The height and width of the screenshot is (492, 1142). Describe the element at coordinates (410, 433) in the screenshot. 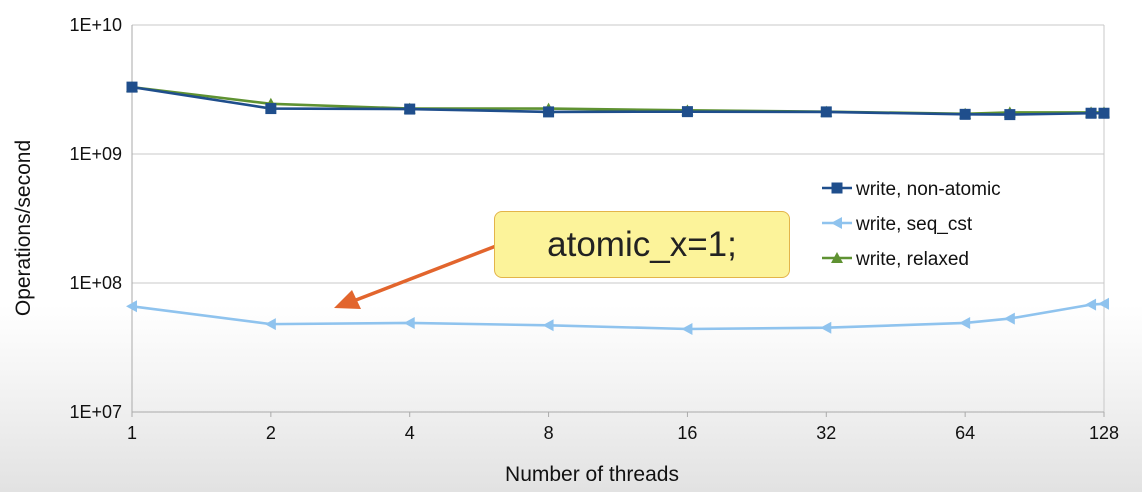

I see `x-tick-label: 4` at that location.